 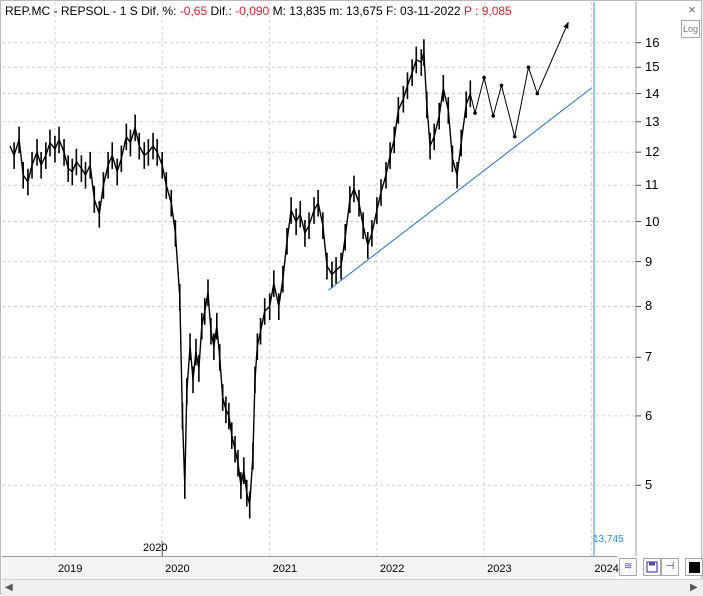 What do you see at coordinates (430, 11) in the screenshot?
I see `date-value: 03-11-2022` at bounding box center [430, 11].